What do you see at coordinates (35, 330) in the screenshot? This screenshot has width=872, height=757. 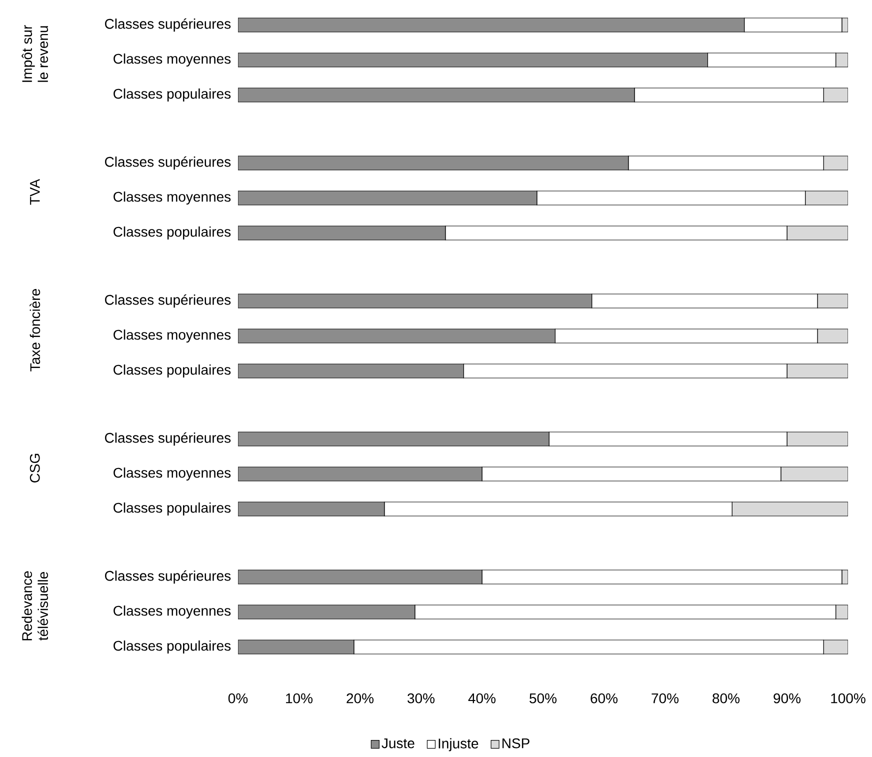 I see `text: Taxe foncière` at bounding box center [35, 330].